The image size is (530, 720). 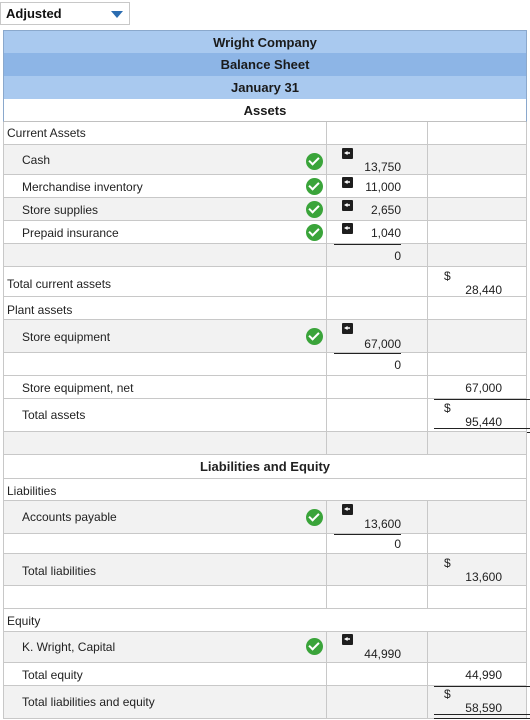 What do you see at coordinates (265, 517) in the screenshot?
I see `row-accounts-payable: Accounts payable 13,600` at bounding box center [265, 517].